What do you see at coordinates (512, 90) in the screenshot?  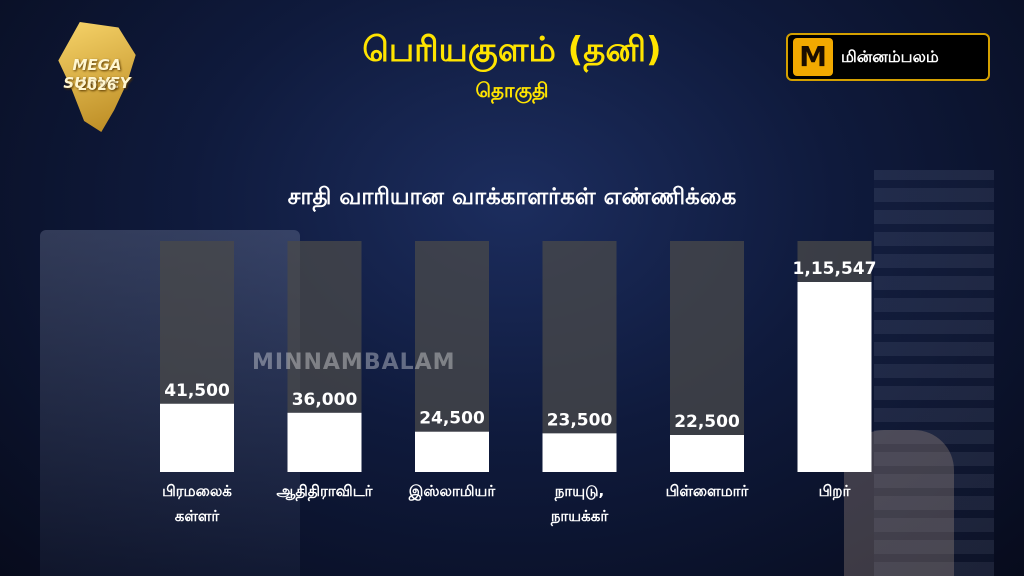 I see `page-subtitle: தொகுதி` at bounding box center [512, 90].